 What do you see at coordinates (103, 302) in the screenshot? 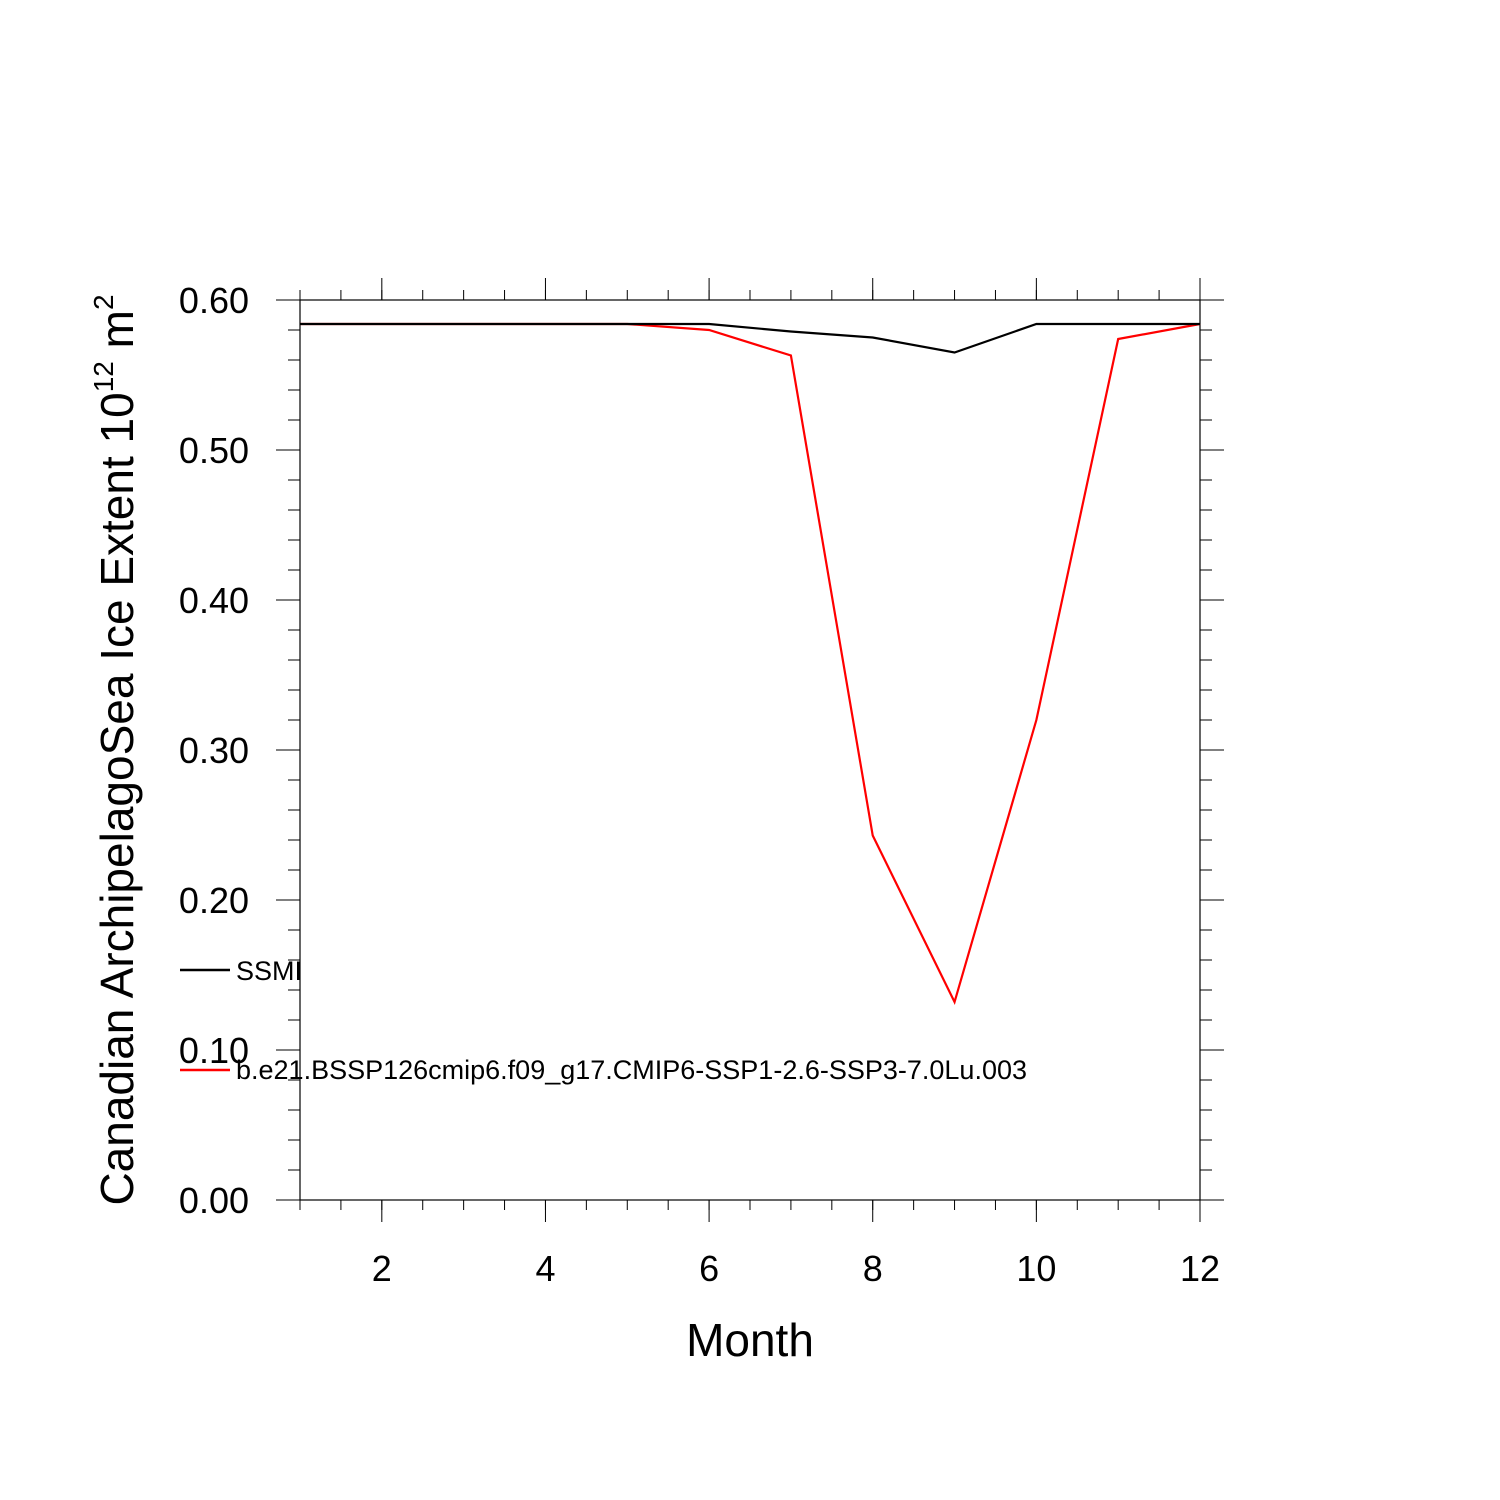
I see `y-axis-title-unit-exponent: 2` at bounding box center [103, 302].